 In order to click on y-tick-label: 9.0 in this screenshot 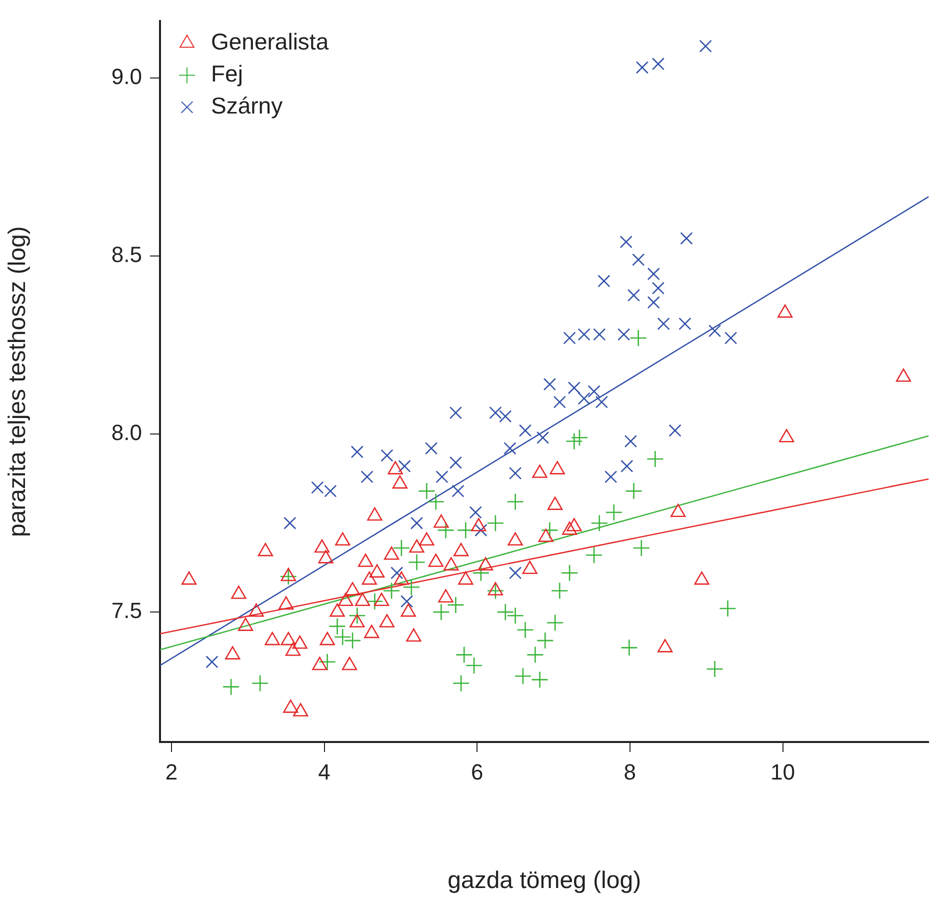, I will do `click(126, 77)`.